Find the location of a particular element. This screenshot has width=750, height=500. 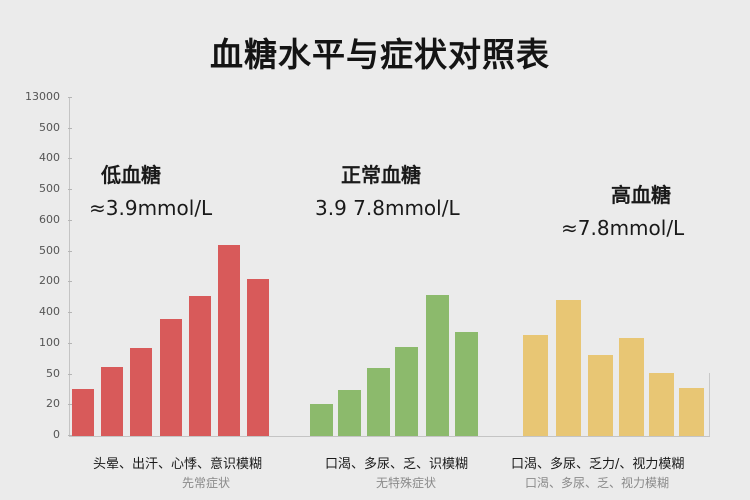

y-tick-label: 50 is located at coordinates (53, 373).